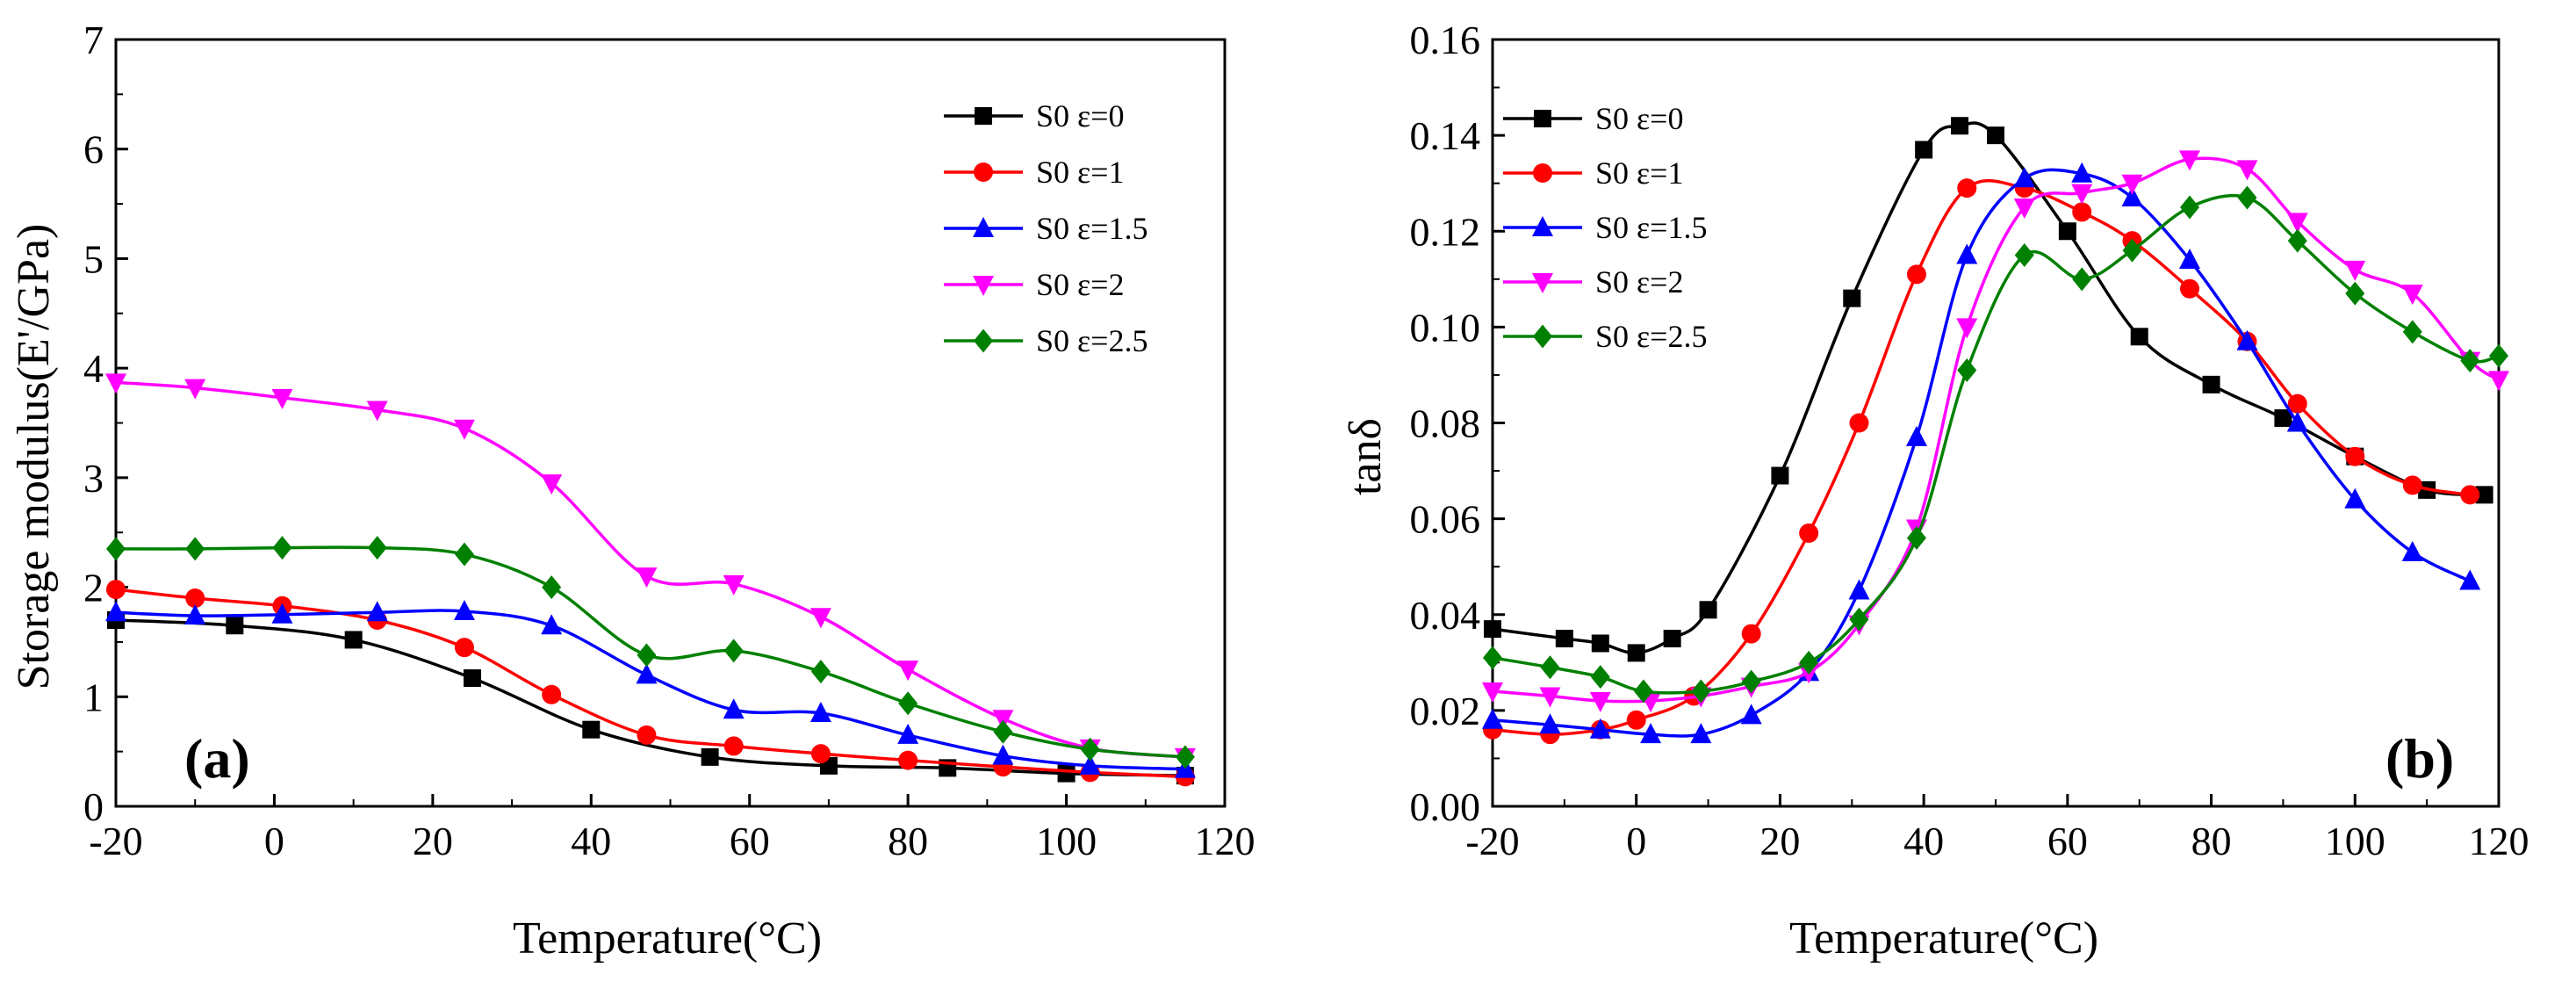  What do you see at coordinates (2067, 841) in the screenshot?
I see `x-tick-label: 60` at bounding box center [2067, 841].